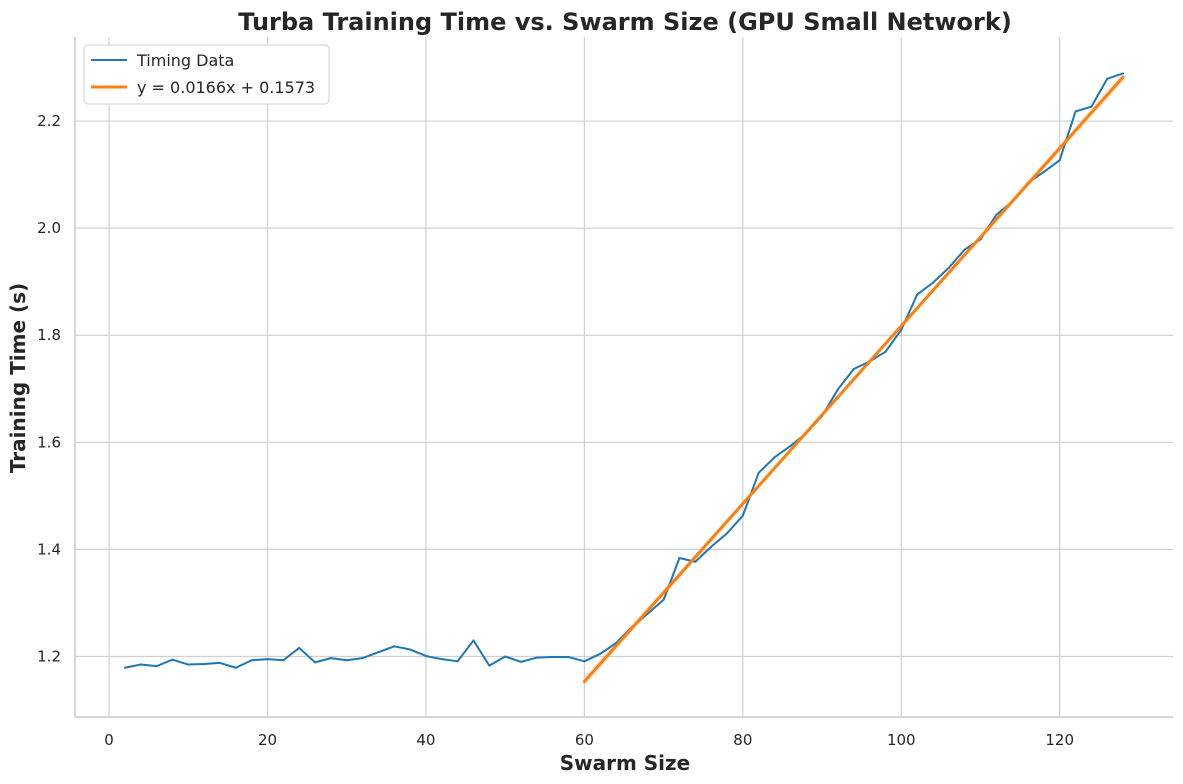 The width and height of the screenshot is (1183, 784). I want to click on y-axis-label: Training Time (s), so click(18, 378).